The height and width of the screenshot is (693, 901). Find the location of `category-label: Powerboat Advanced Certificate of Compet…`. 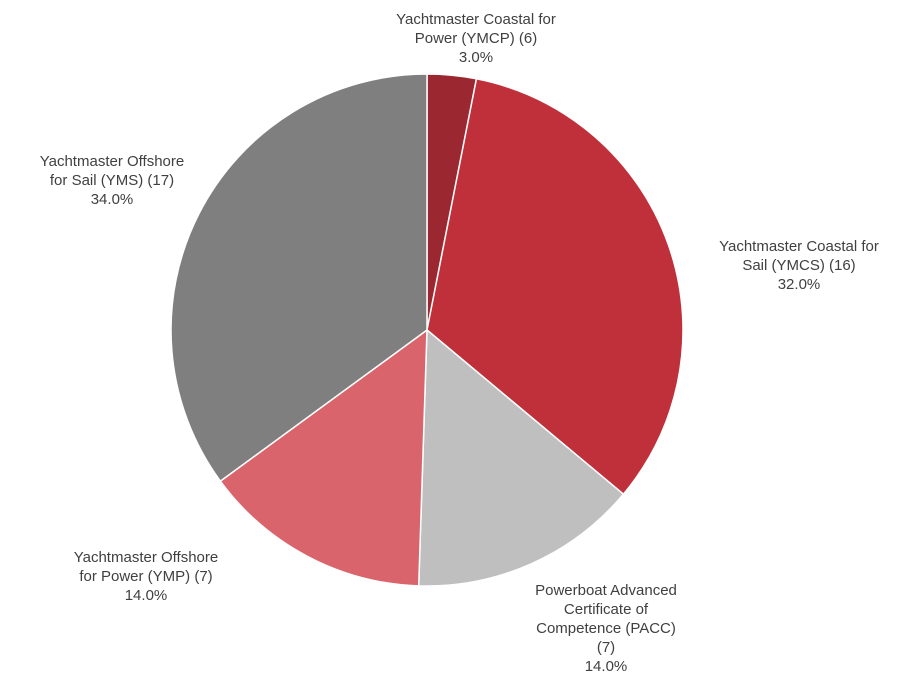

category-label: Powerboat Advanced Certificate of Compet… is located at coordinates (606, 619).